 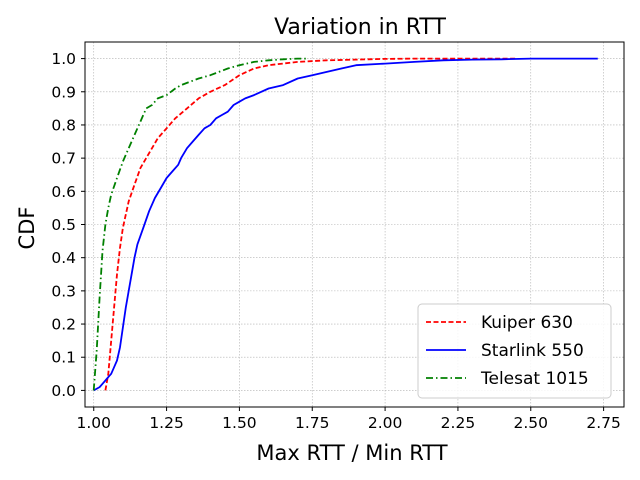 What do you see at coordinates (63, 192) in the screenshot?
I see `y-tick-label: 0.6` at bounding box center [63, 192].